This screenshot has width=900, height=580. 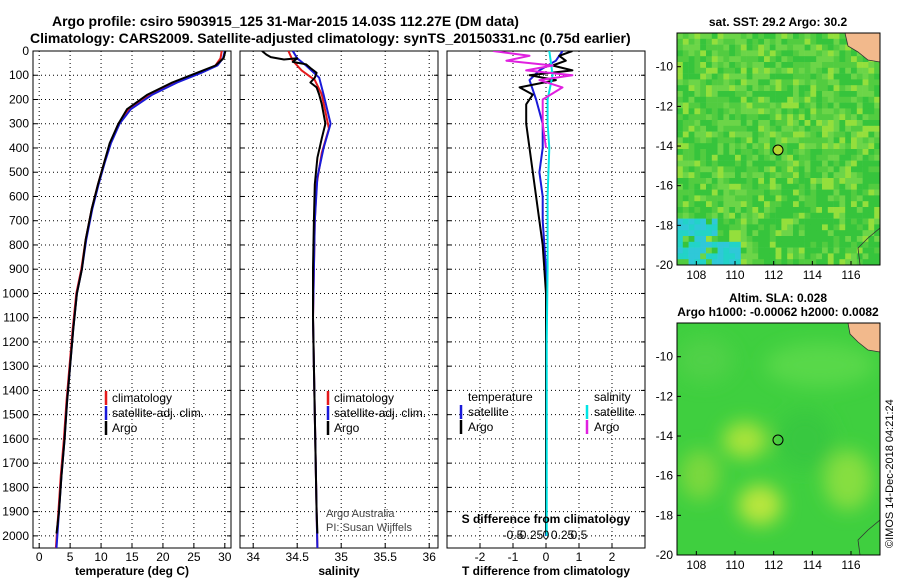 I want to click on map-sst-xtick-label: 110, so click(x=734, y=275).